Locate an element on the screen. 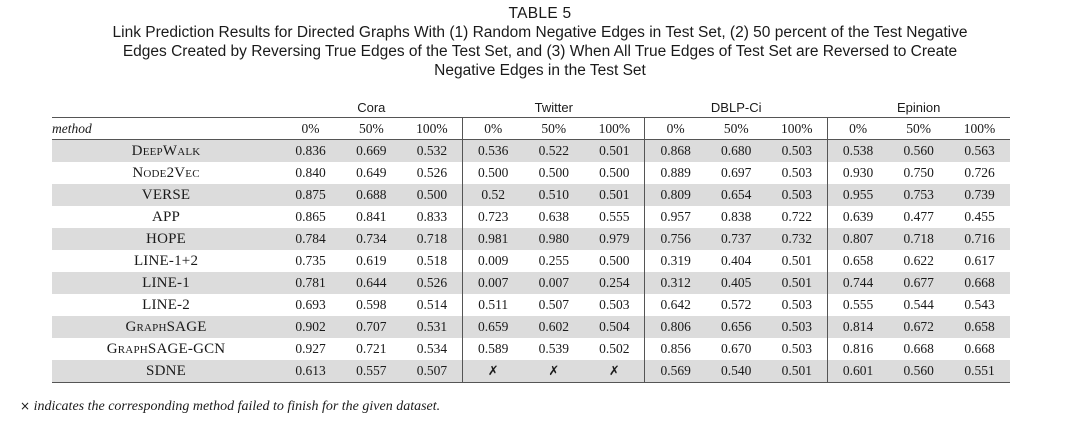  dataset-header: DBLP-Ci is located at coordinates (736, 107).